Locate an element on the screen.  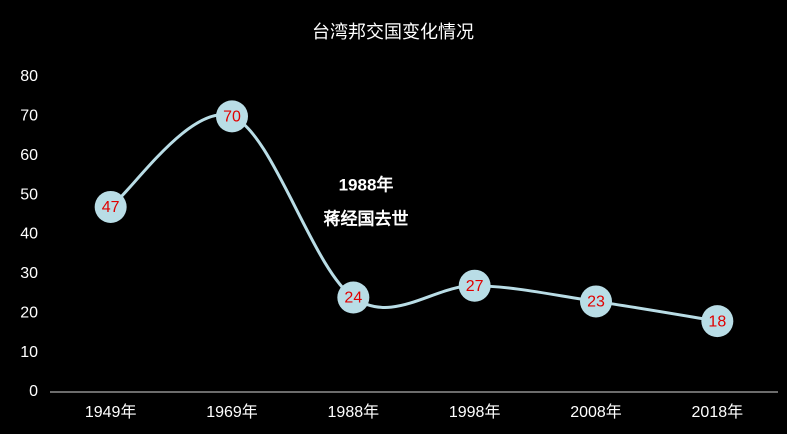
data-label: 70 is located at coordinates (232, 117).